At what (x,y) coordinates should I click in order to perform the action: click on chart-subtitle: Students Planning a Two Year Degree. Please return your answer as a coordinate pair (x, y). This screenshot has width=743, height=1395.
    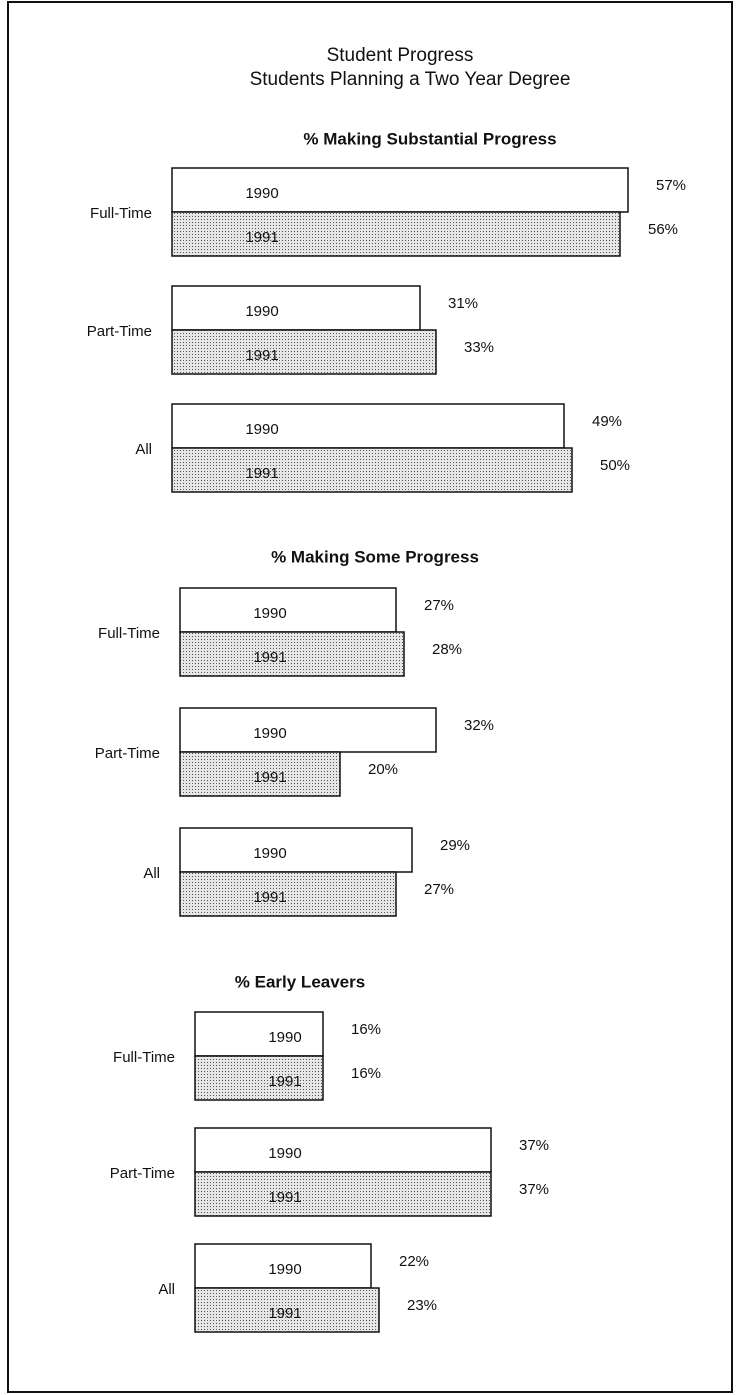
    Looking at the image, I should click on (410, 79).